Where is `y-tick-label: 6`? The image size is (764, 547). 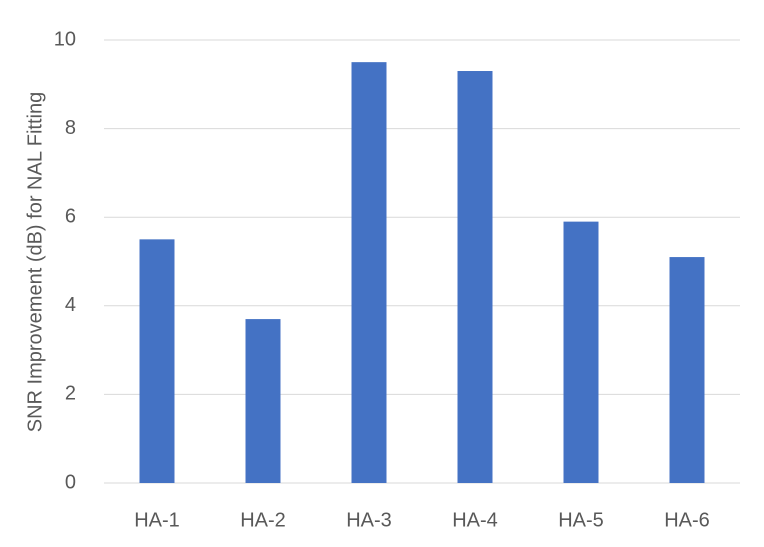
y-tick-label: 6 is located at coordinates (70, 216).